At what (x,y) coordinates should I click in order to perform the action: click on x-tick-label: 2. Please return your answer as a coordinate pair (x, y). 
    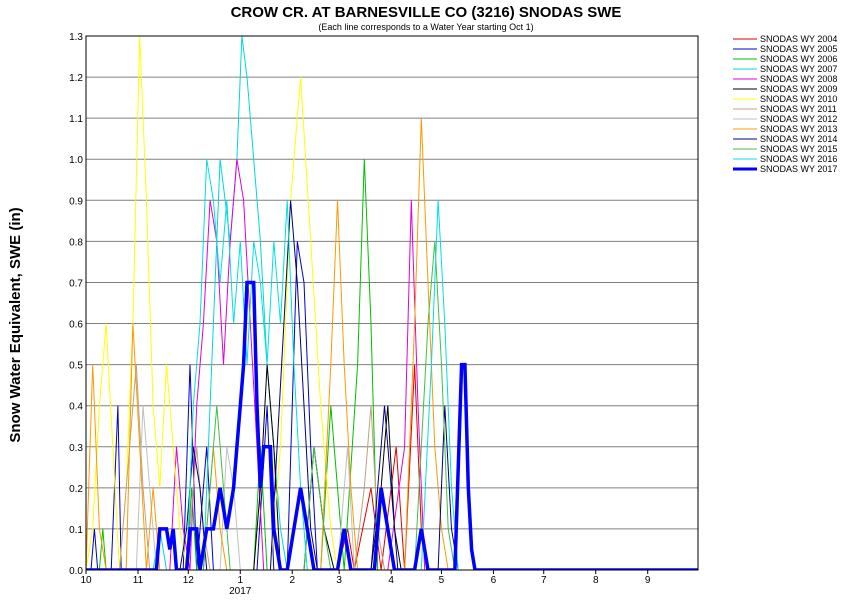
    Looking at the image, I should click on (292, 580).